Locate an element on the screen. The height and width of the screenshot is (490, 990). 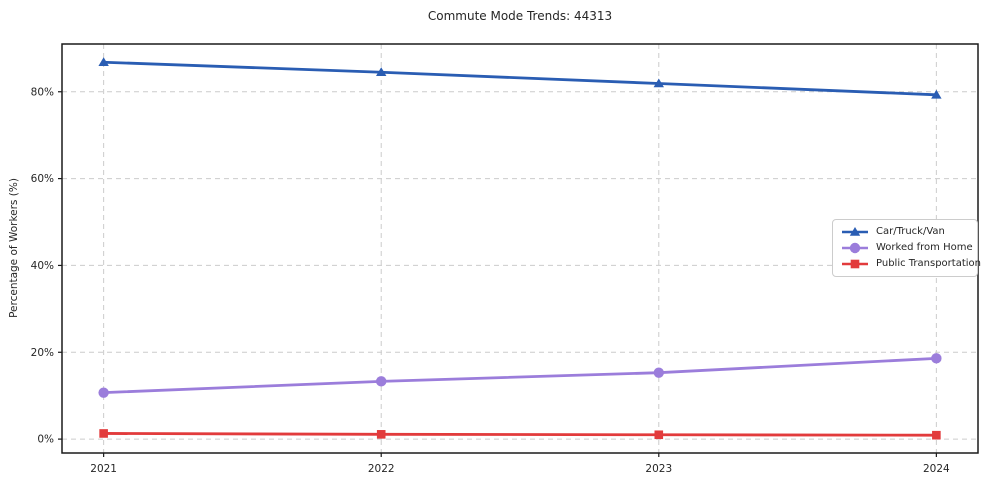
legend-item-public-transportation: Public Transportation is located at coordinates (911, 264).